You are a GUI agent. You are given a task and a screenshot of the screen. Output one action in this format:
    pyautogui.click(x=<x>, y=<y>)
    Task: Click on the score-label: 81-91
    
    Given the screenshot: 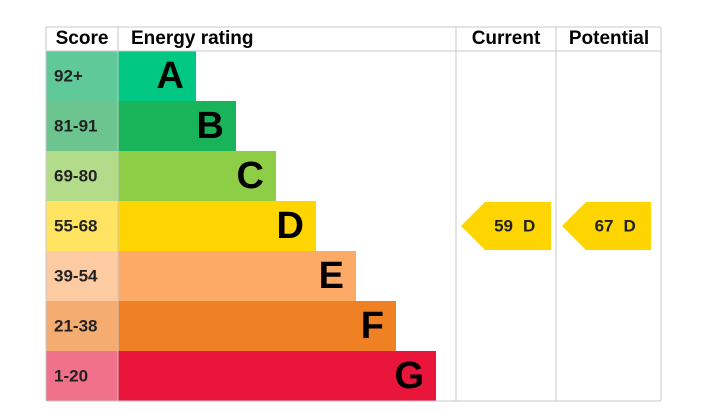 What is the action you would take?
    pyautogui.click(x=75, y=125)
    